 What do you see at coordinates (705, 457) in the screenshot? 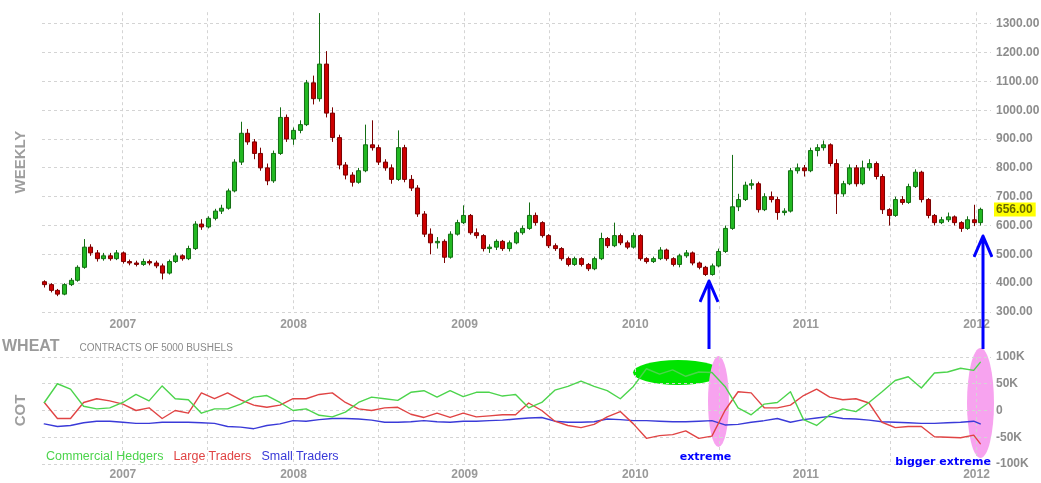
I see `annotation: extreme` at bounding box center [705, 457].